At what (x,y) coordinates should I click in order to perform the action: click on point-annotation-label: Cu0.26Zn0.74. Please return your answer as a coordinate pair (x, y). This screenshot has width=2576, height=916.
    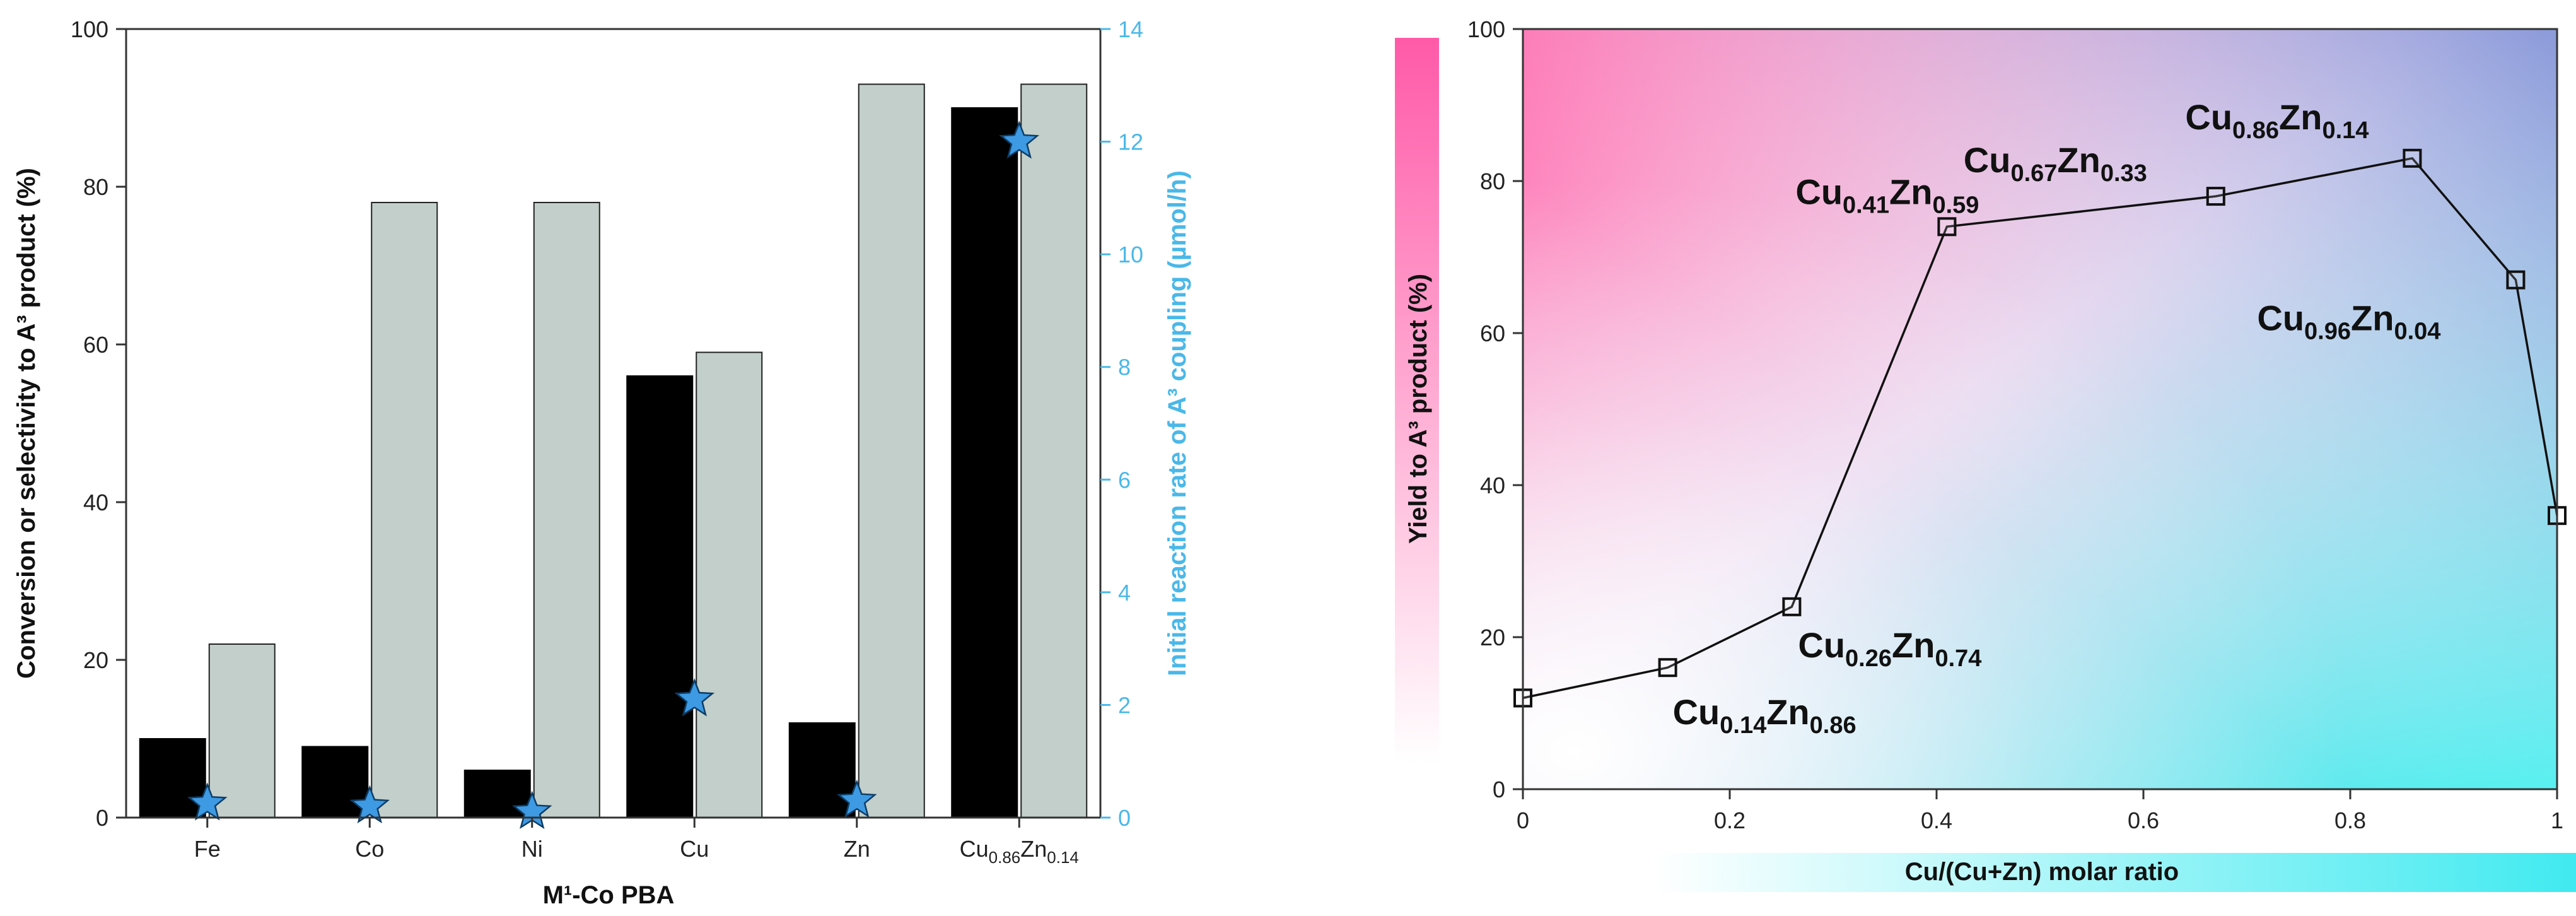
    Looking at the image, I should click on (1890, 649).